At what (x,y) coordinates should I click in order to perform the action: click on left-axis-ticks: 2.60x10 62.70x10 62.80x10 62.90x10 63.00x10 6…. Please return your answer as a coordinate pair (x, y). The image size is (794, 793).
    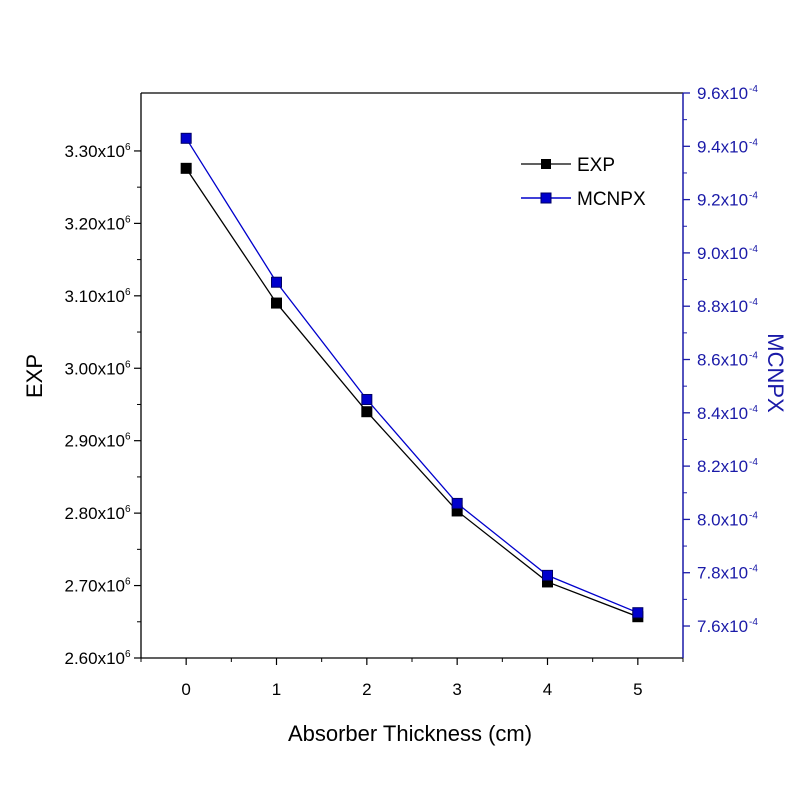
    Looking at the image, I should click on (103, 405).